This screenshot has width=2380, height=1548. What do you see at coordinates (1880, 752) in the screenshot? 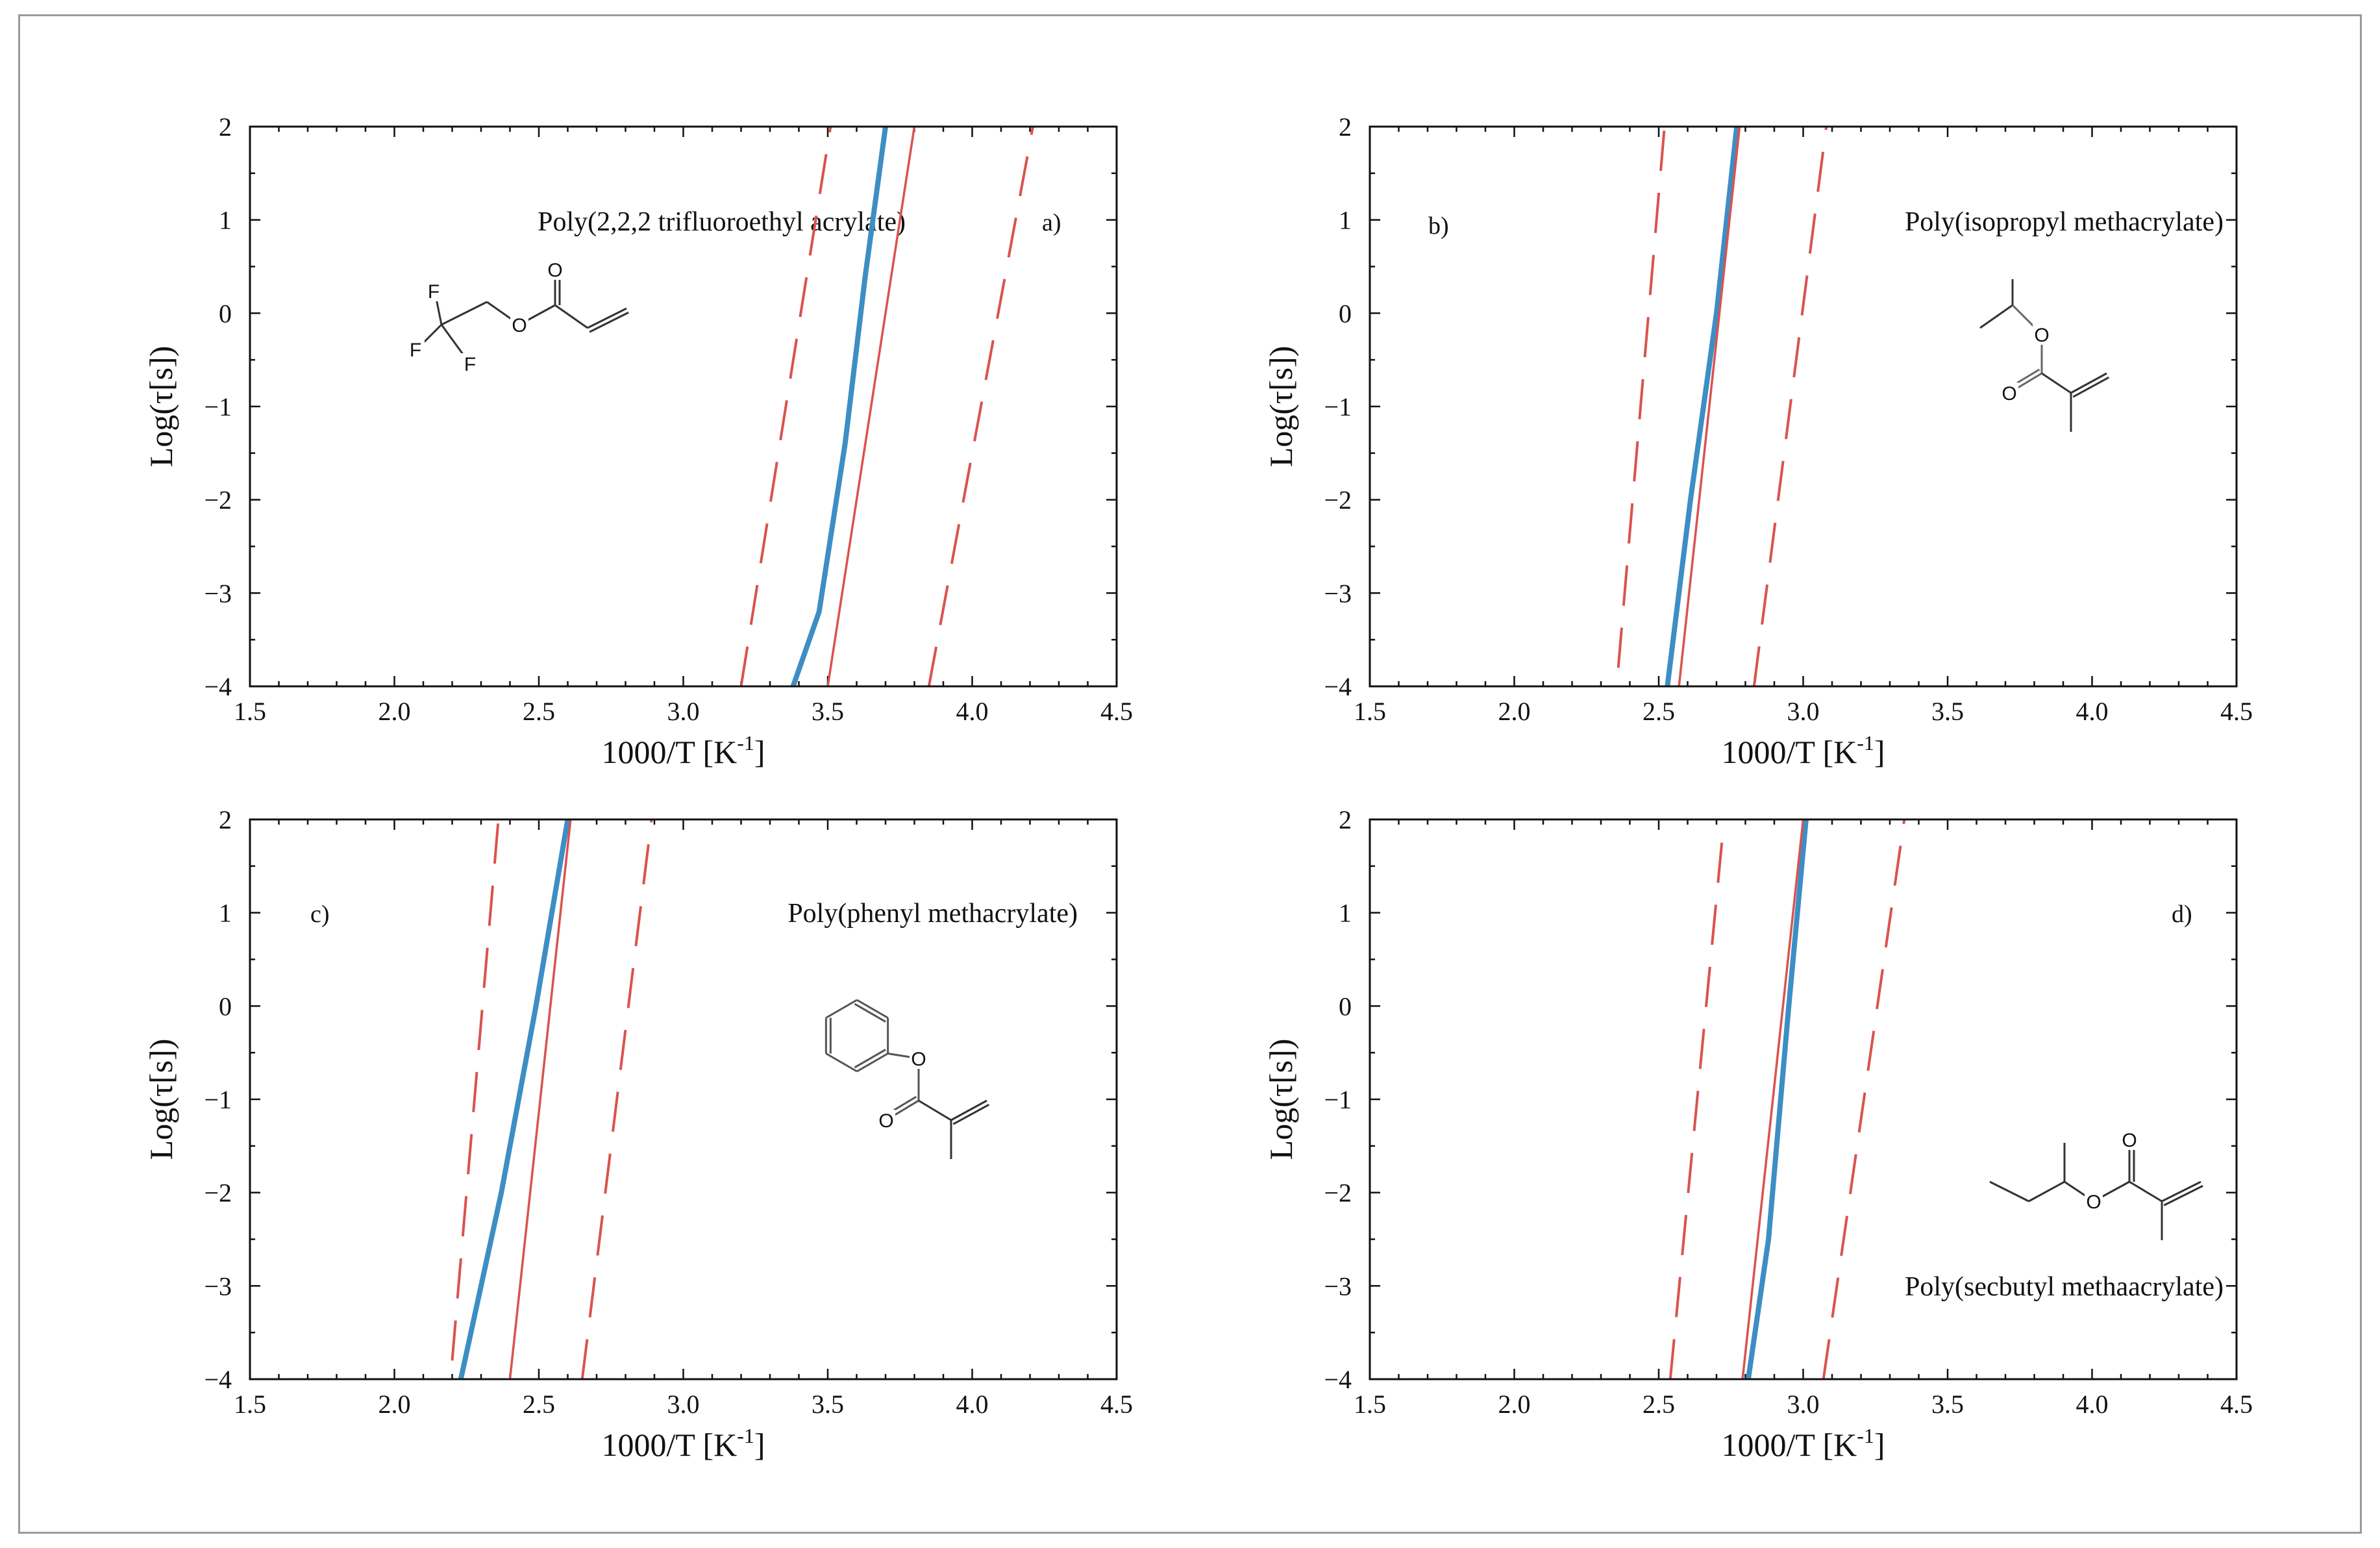
I see `x-axis-label-end: ]` at bounding box center [1880, 752].